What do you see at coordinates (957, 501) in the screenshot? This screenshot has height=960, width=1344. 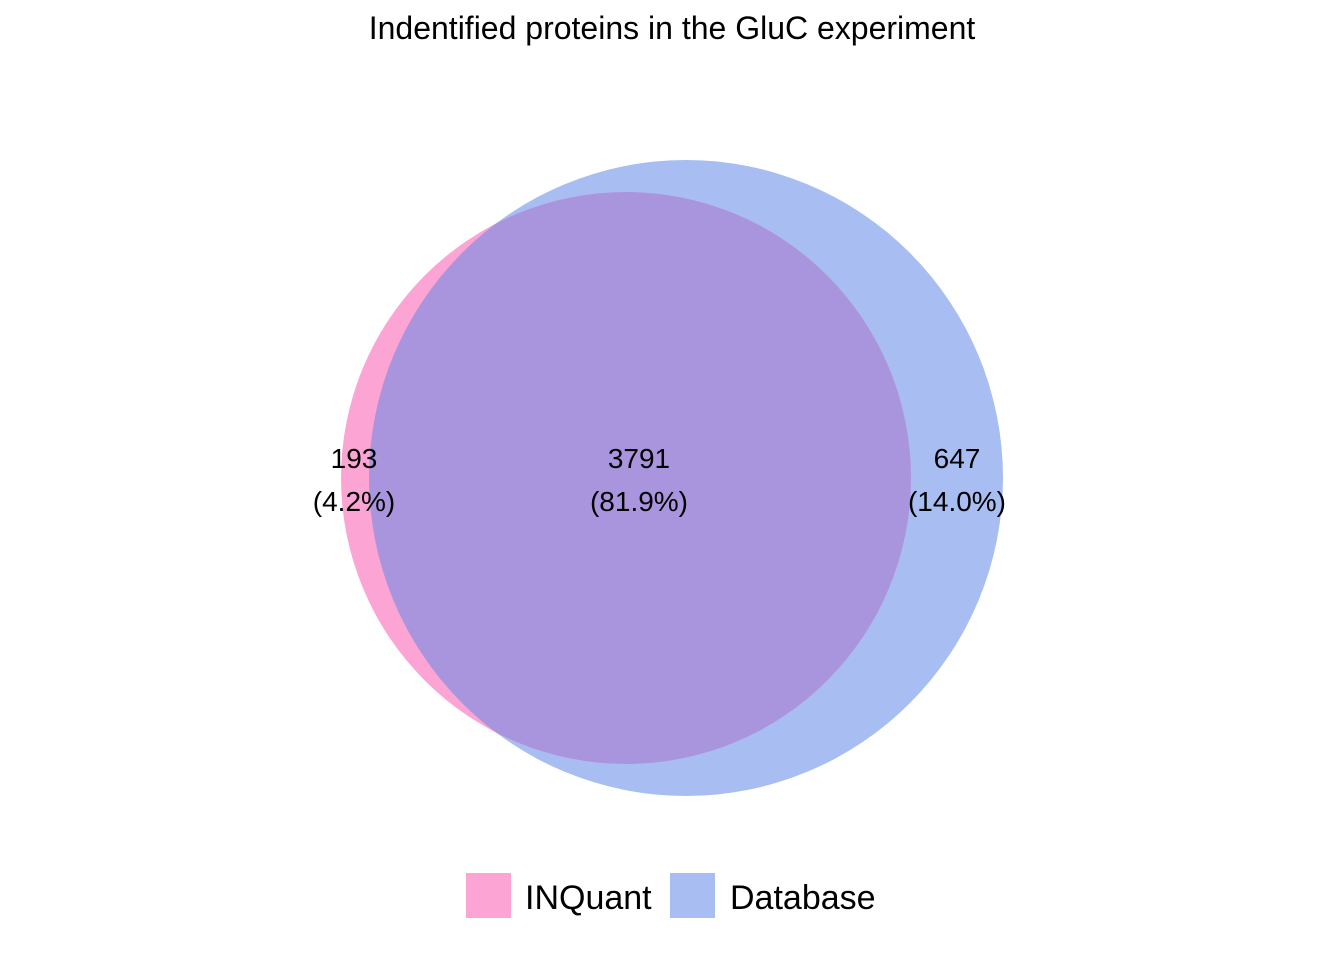 I see `database-only-percent: (14.0%)` at bounding box center [957, 501].